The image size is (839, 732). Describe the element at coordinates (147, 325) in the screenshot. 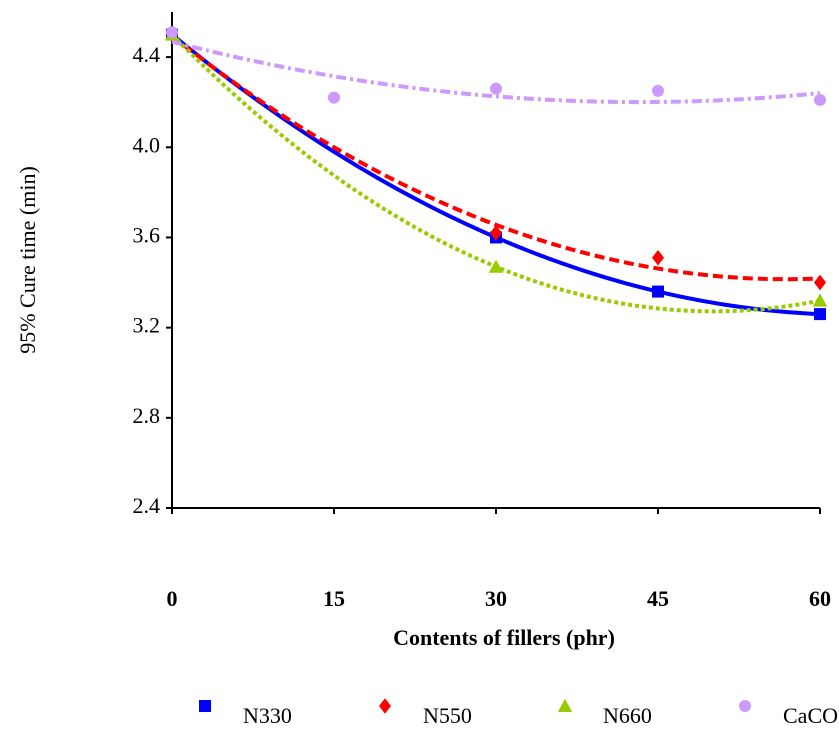

I see `y-tick-label: 3.2` at that location.